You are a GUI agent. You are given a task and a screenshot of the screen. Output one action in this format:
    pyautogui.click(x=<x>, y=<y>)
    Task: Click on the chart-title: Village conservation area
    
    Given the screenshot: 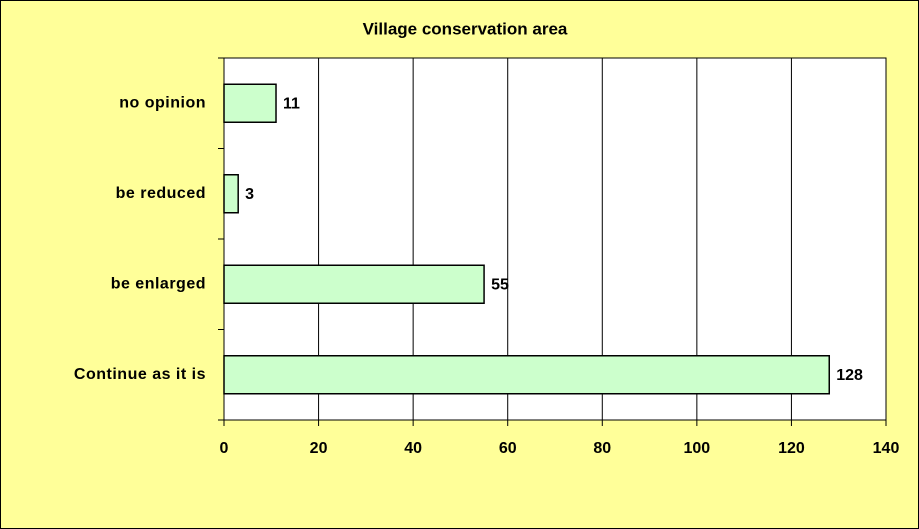 What is the action you would take?
    pyautogui.click(x=465, y=28)
    